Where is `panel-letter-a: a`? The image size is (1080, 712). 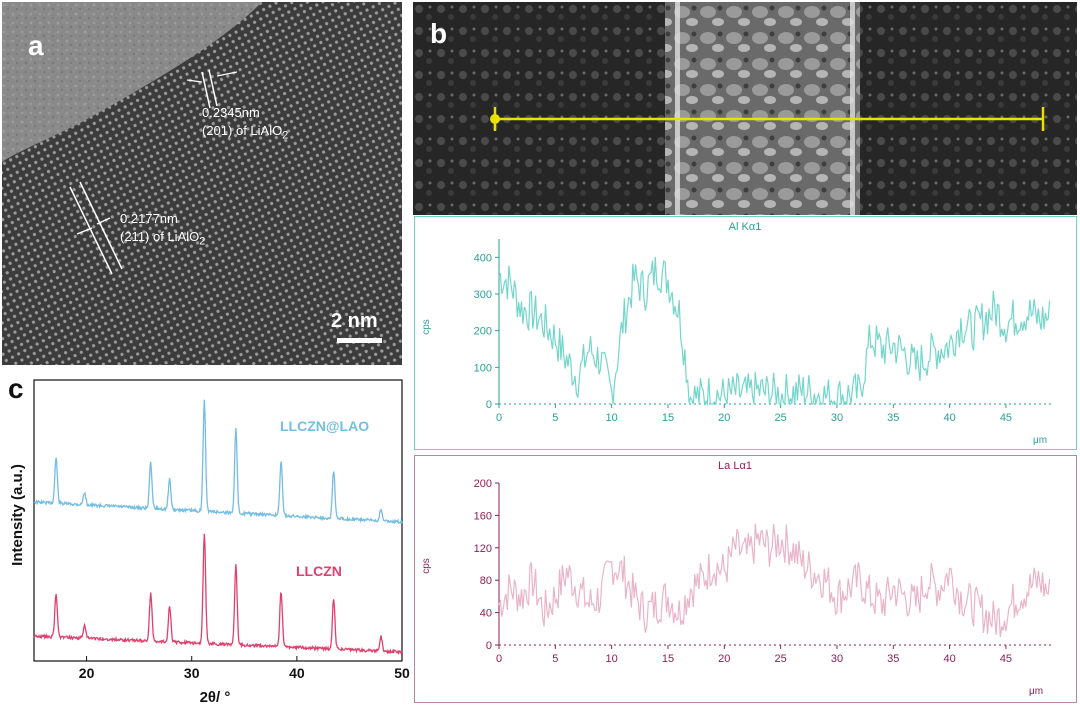
panel-letter-a: a is located at coordinates (36, 45).